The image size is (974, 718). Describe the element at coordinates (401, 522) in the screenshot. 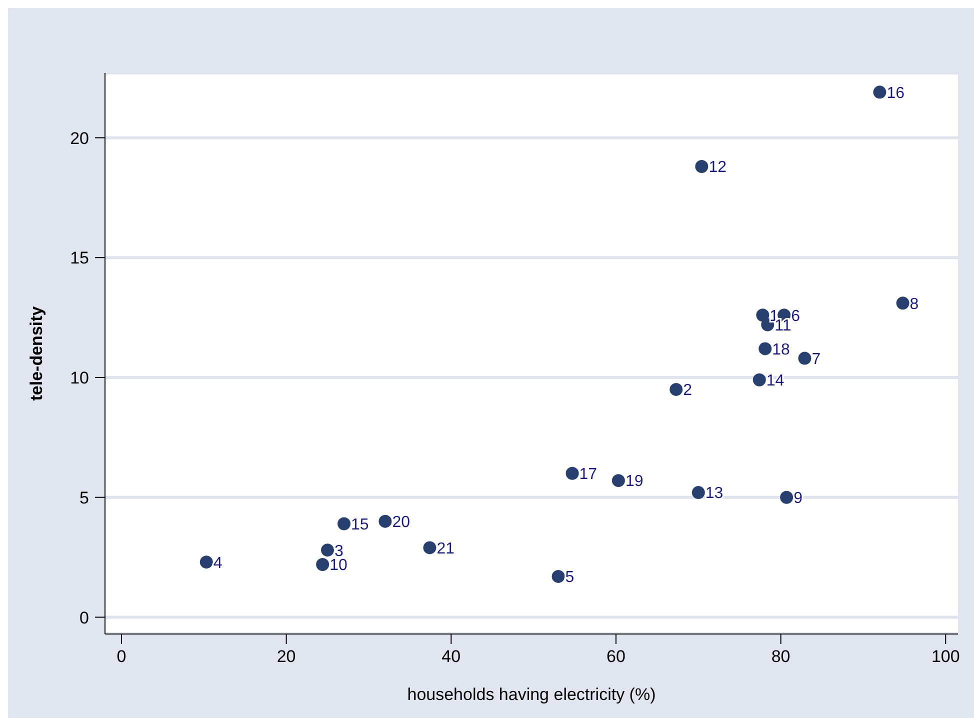

I see `annotation: 20` at that location.